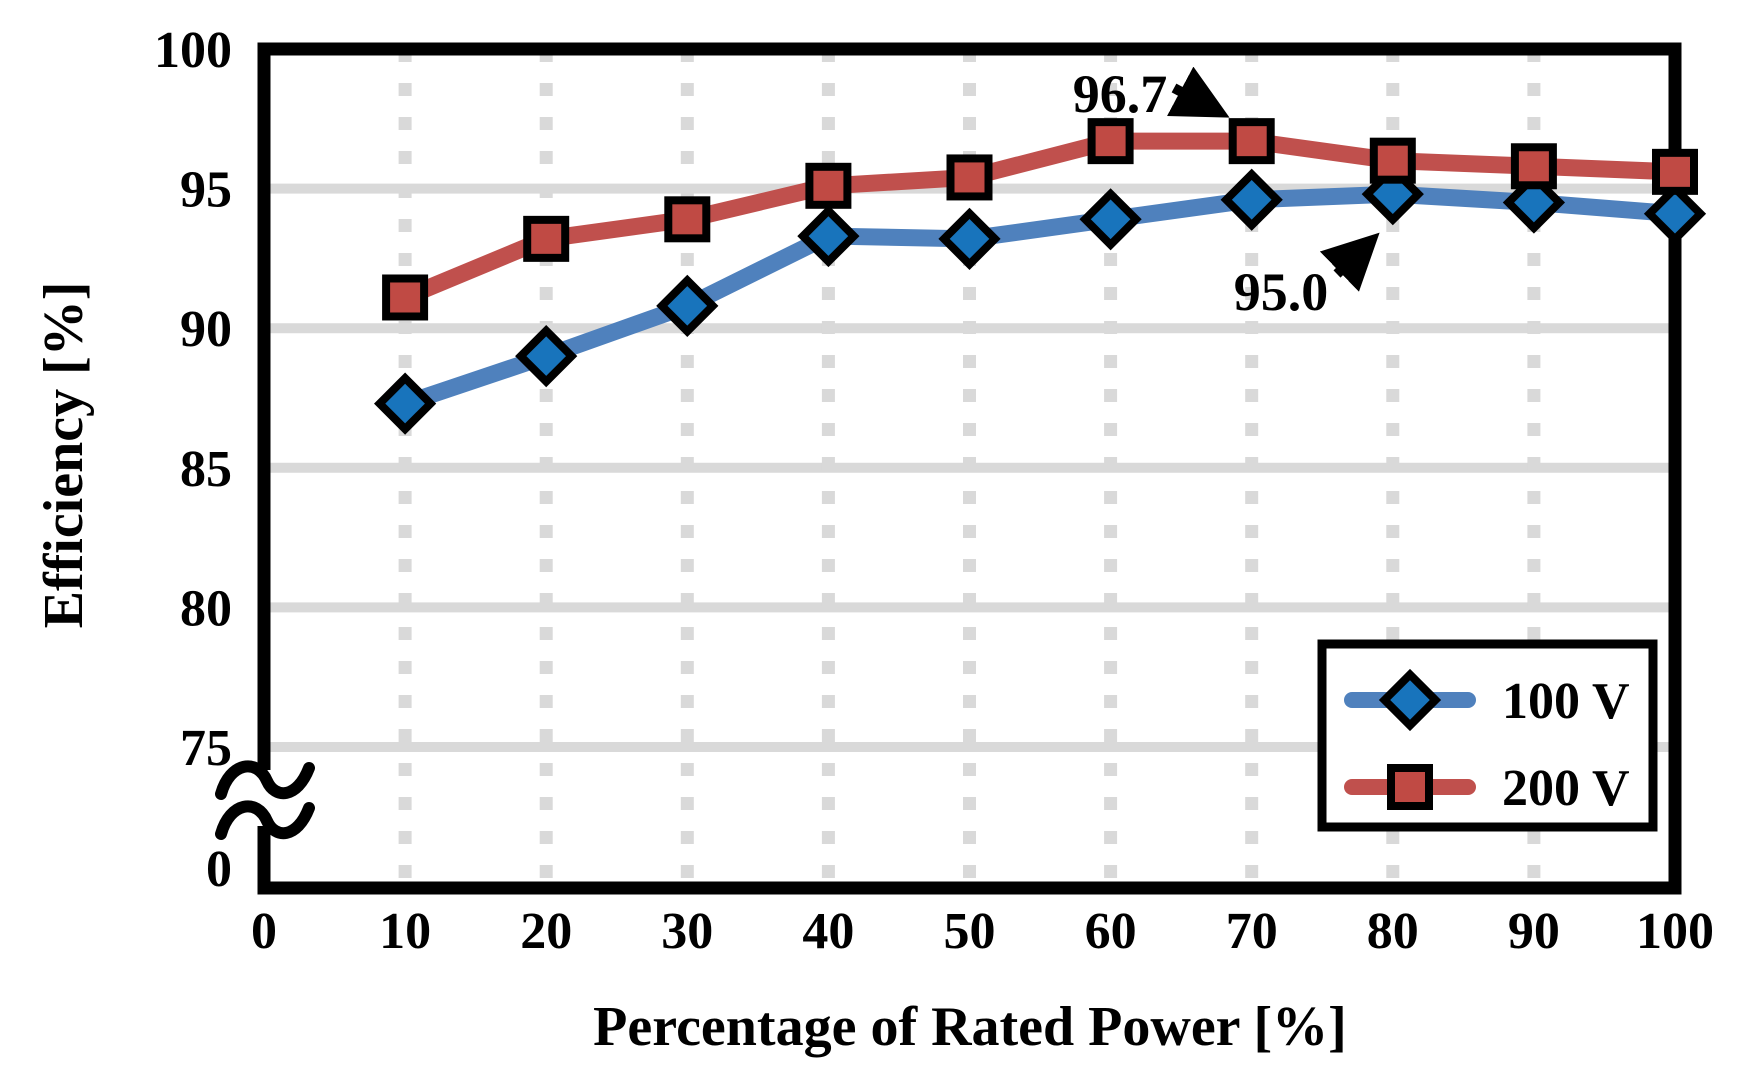 The width and height of the screenshot is (1763, 1087). Describe the element at coordinates (206, 608) in the screenshot. I see `y-tick-label-80: 80` at that location.